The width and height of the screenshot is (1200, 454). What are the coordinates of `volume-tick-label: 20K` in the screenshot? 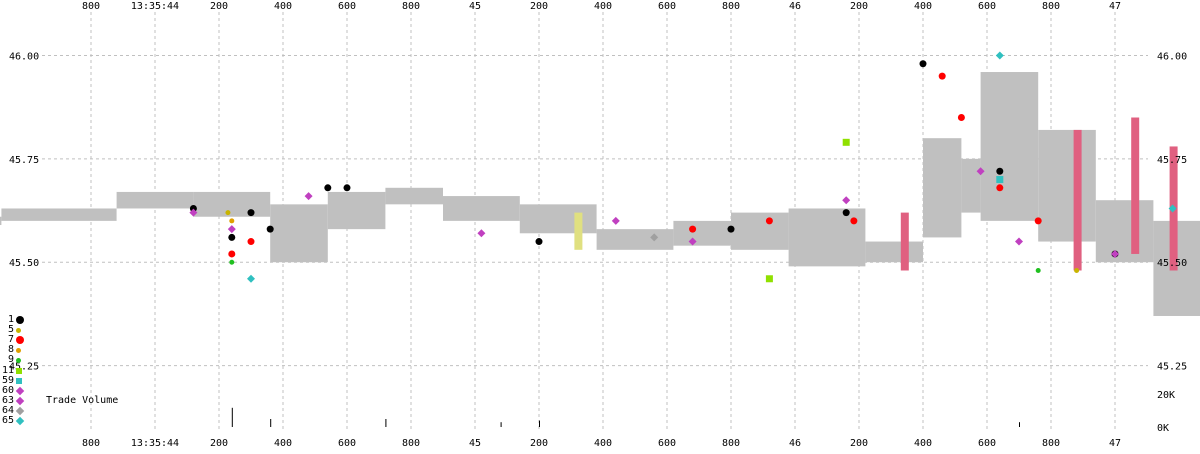 It's located at (1166, 395).